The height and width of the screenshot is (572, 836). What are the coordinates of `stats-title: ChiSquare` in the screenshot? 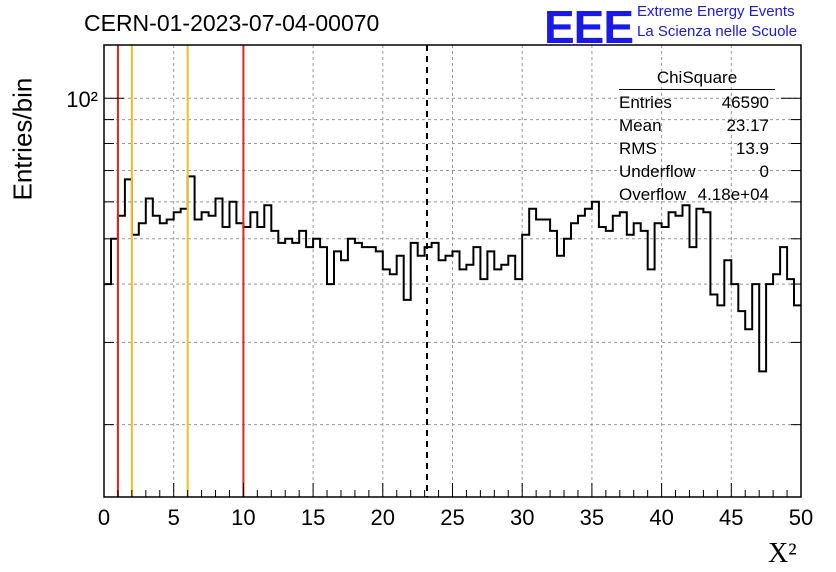 It's located at (697, 77).